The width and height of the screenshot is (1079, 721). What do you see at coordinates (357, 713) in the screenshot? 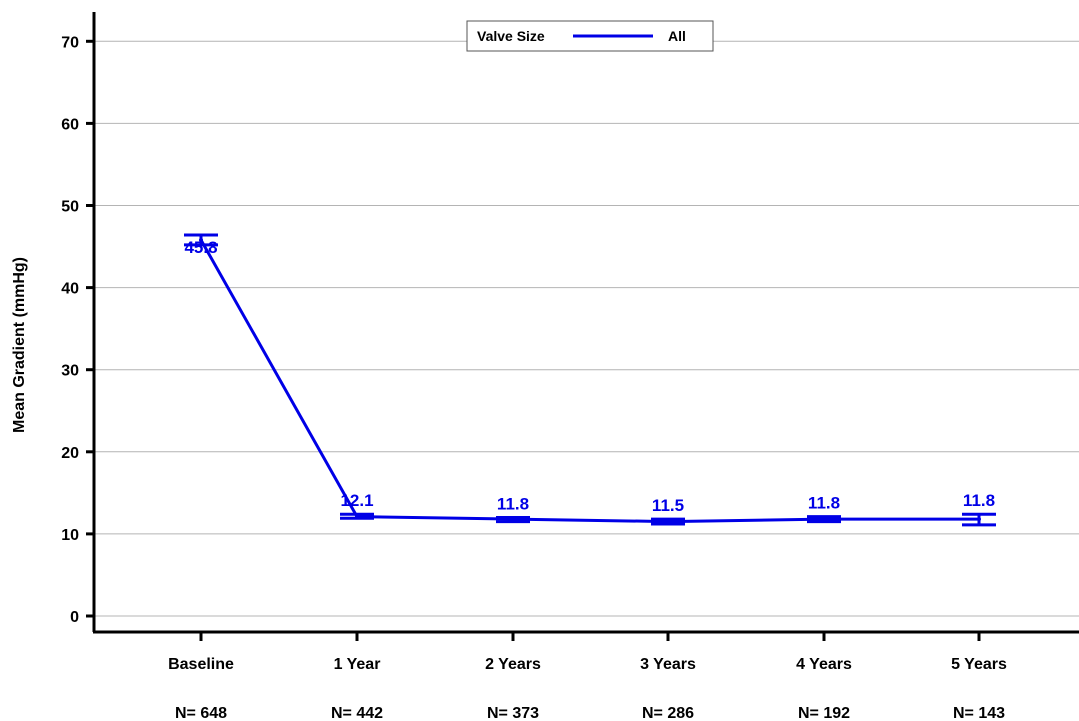
I see `n-at-risk-label: N= 442` at bounding box center [357, 713].